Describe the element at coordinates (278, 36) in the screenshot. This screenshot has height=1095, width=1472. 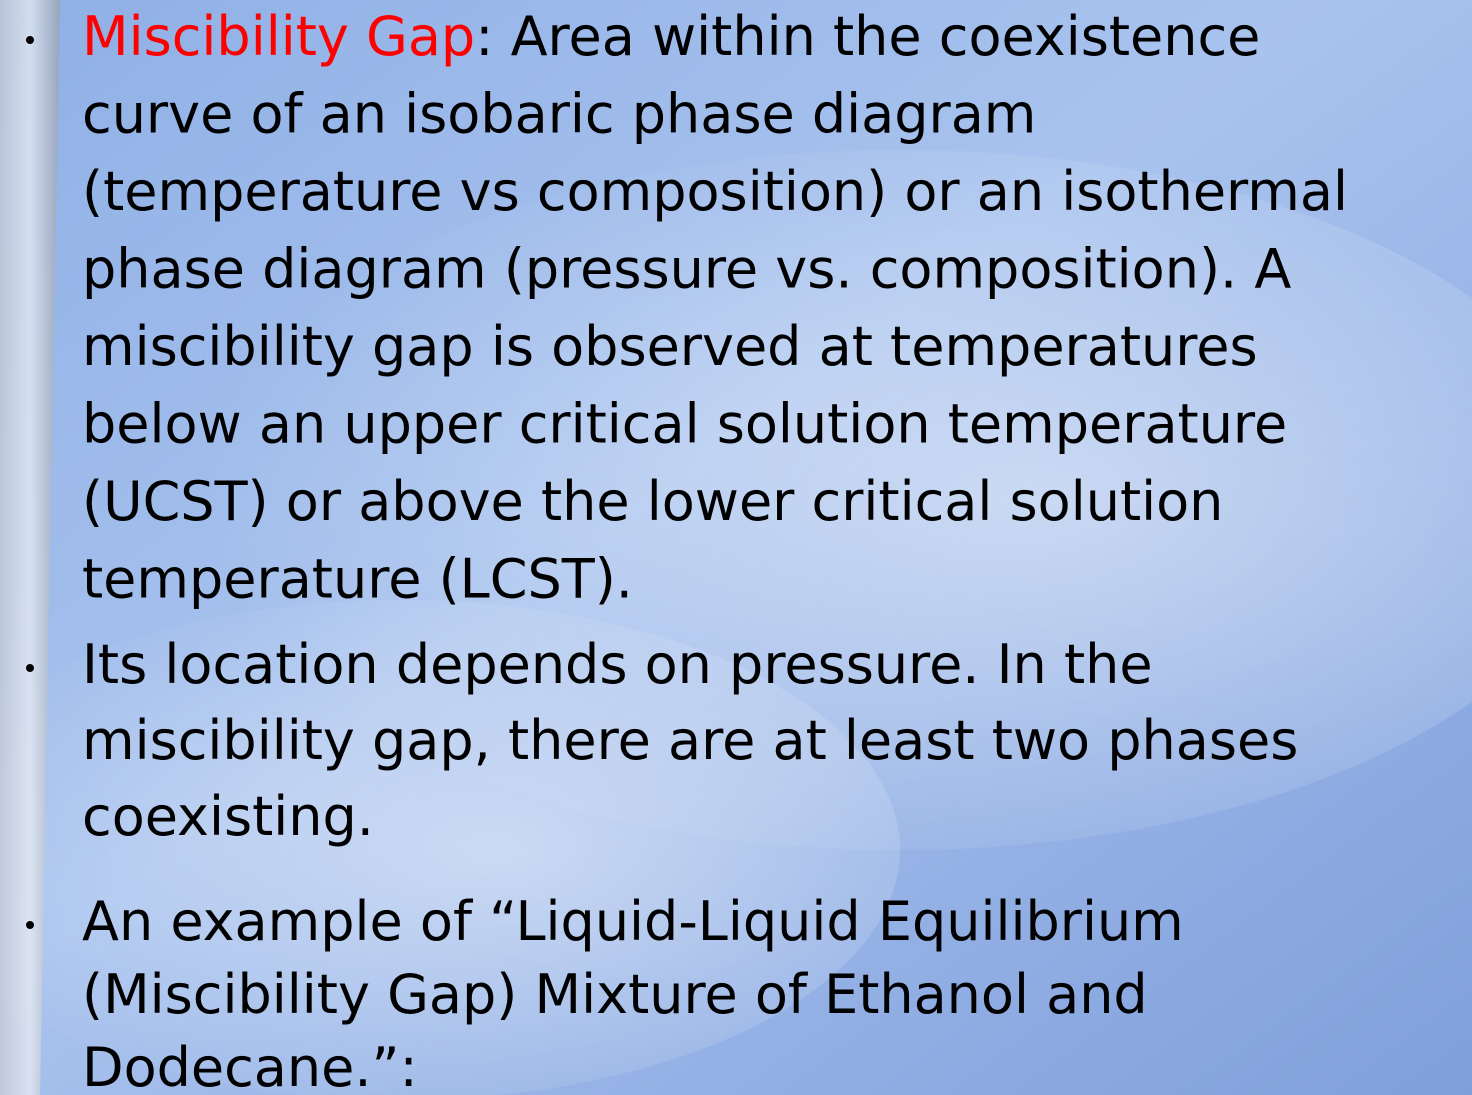
I see `term: Miscibility Gap` at that location.